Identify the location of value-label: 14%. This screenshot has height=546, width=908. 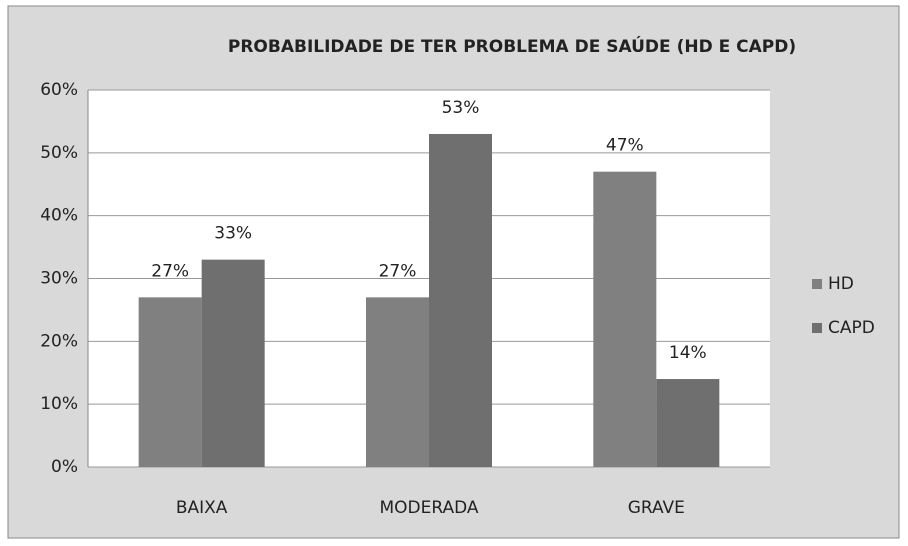
(688, 353).